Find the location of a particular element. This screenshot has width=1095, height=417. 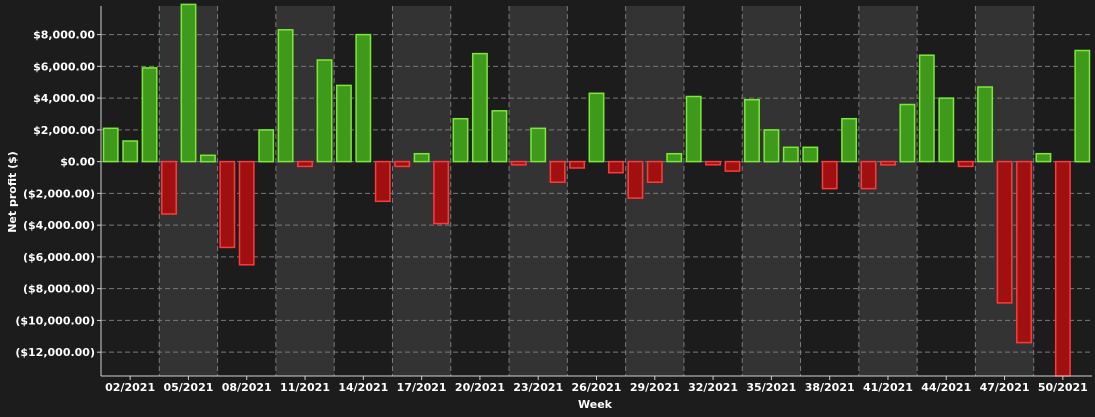

bar-20/2021 is located at coordinates (479, 107).